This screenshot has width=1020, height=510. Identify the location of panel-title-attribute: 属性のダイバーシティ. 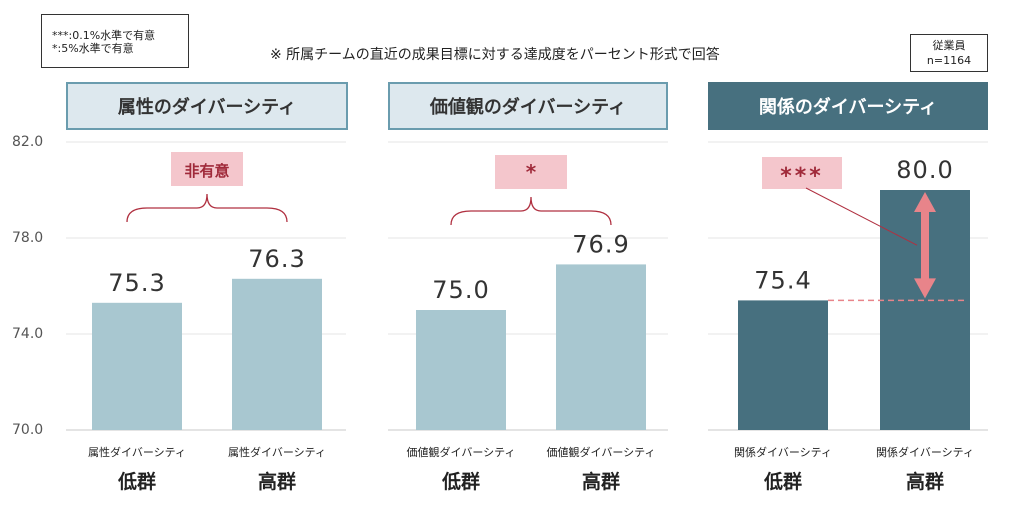
(207, 106).